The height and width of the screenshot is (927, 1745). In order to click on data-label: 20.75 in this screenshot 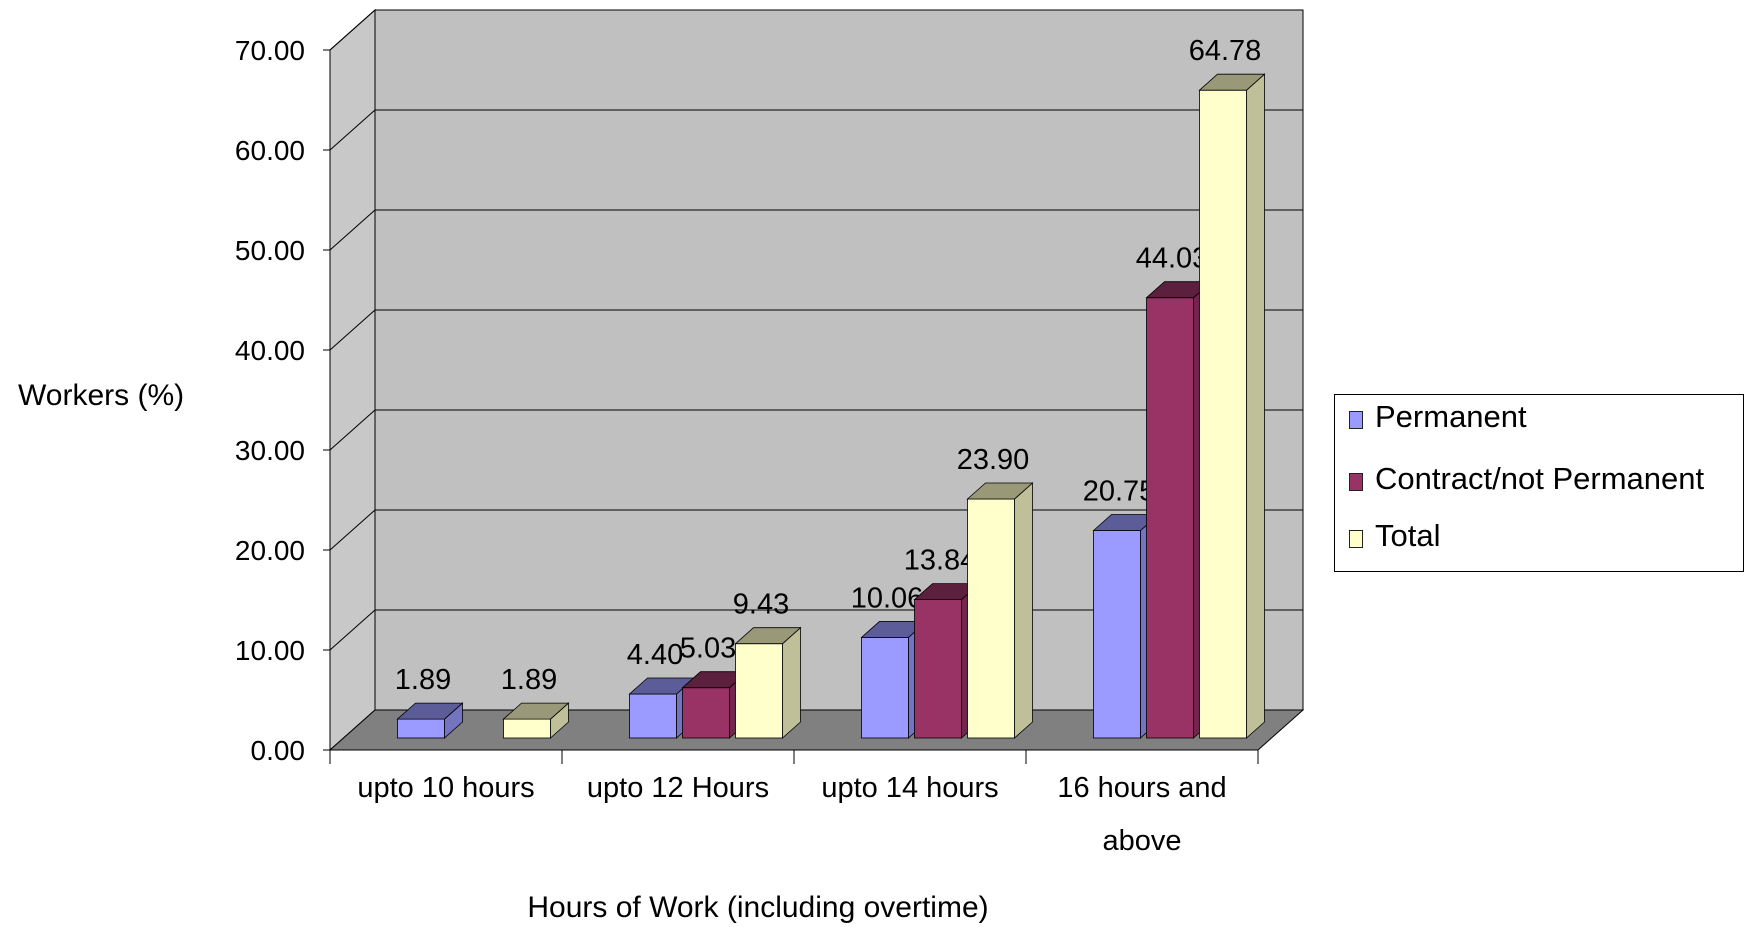, I will do `click(1119, 492)`.